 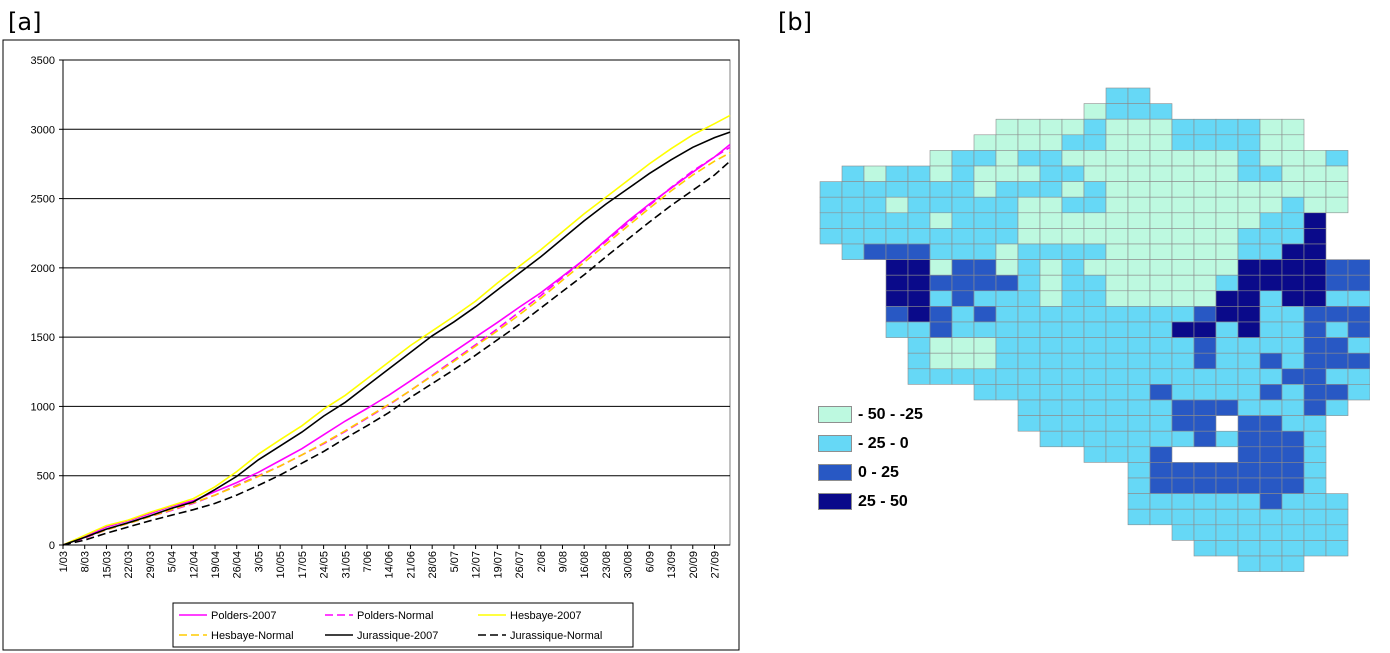 What do you see at coordinates (455, 561) in the screenshot?
I see `x-tick-label: 5/07` at bounding box center [455, 561].